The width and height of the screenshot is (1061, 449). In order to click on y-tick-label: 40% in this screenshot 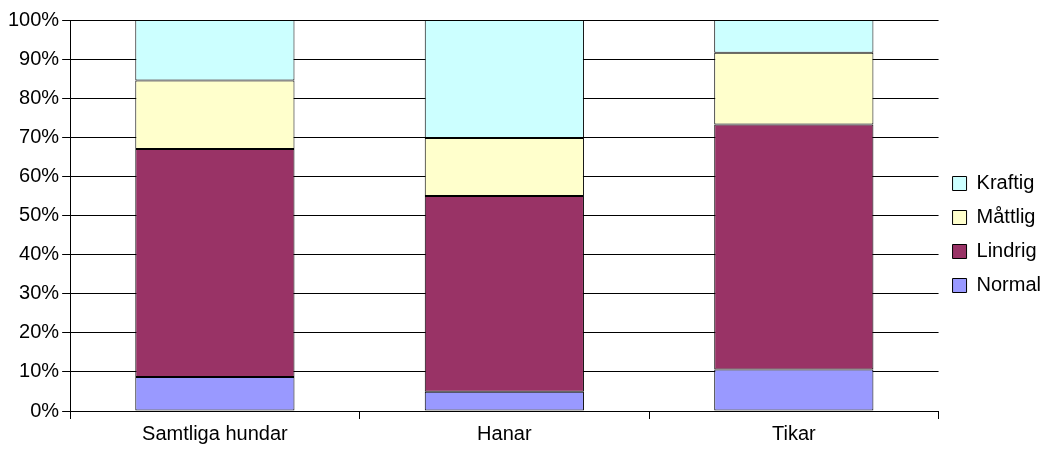, I will do `click(39, 253)`.